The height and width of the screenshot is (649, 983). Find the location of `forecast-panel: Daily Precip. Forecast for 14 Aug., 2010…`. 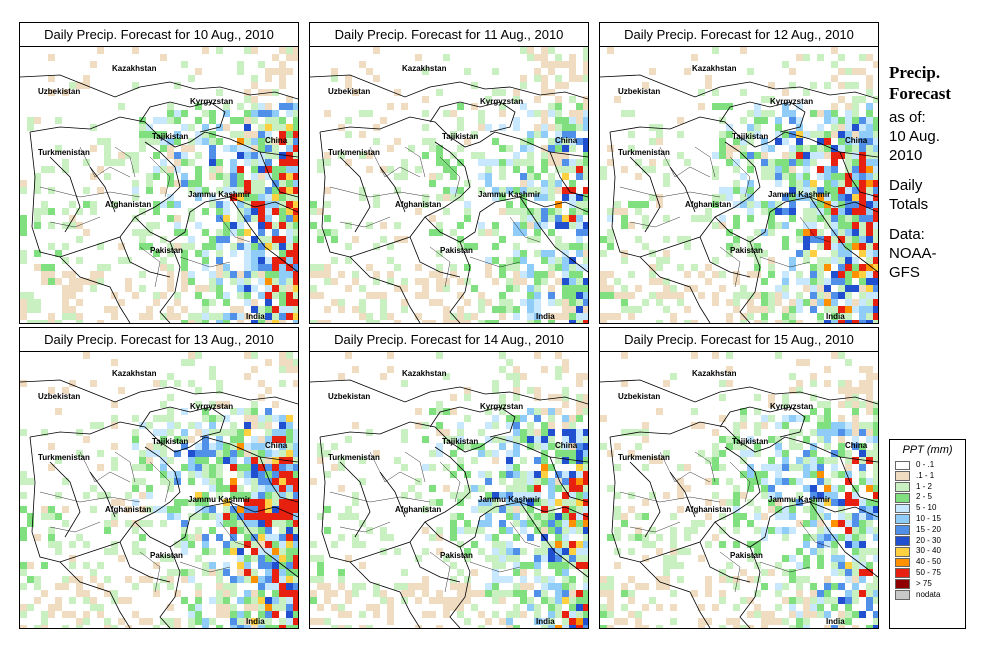

forecast-panel: Daily Precip. Forecast for 14 Aug., 2010… is located at coordinates (449, 478).